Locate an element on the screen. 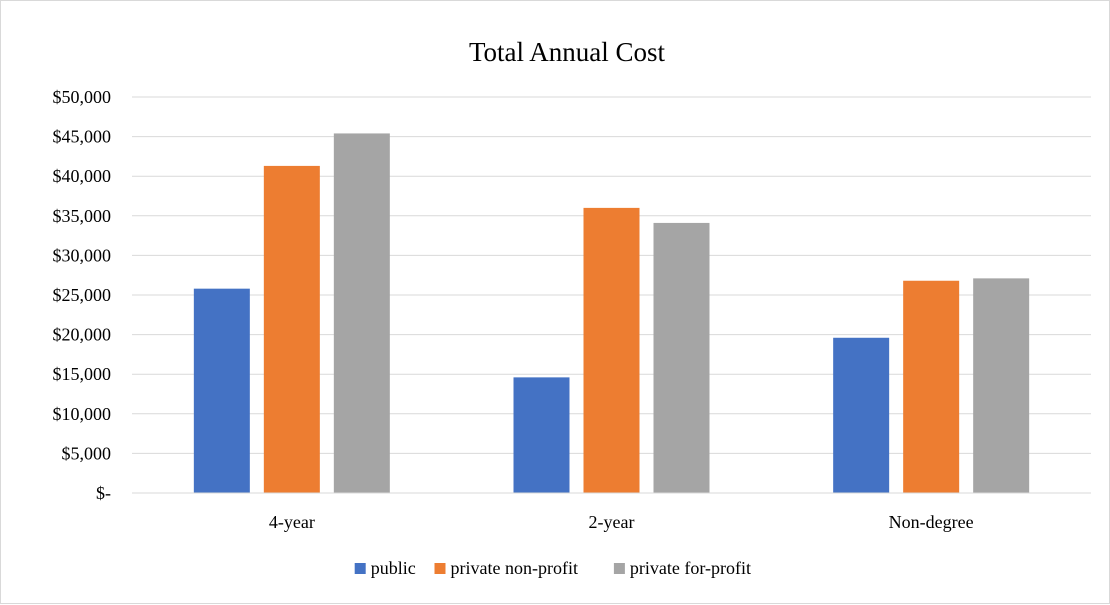 This screenshot has height=605, width=1110. y-tick-label: $25,000 is located at coordinates (82, 295).